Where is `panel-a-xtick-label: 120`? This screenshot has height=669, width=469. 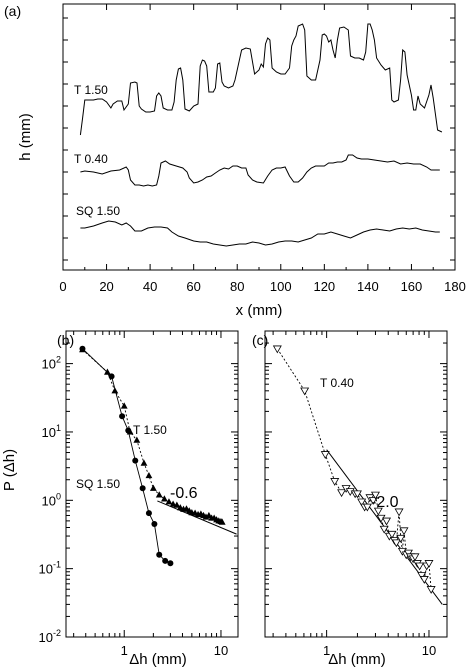 panel-a-xtick-label: 120 is located at coordinates (324, 286).